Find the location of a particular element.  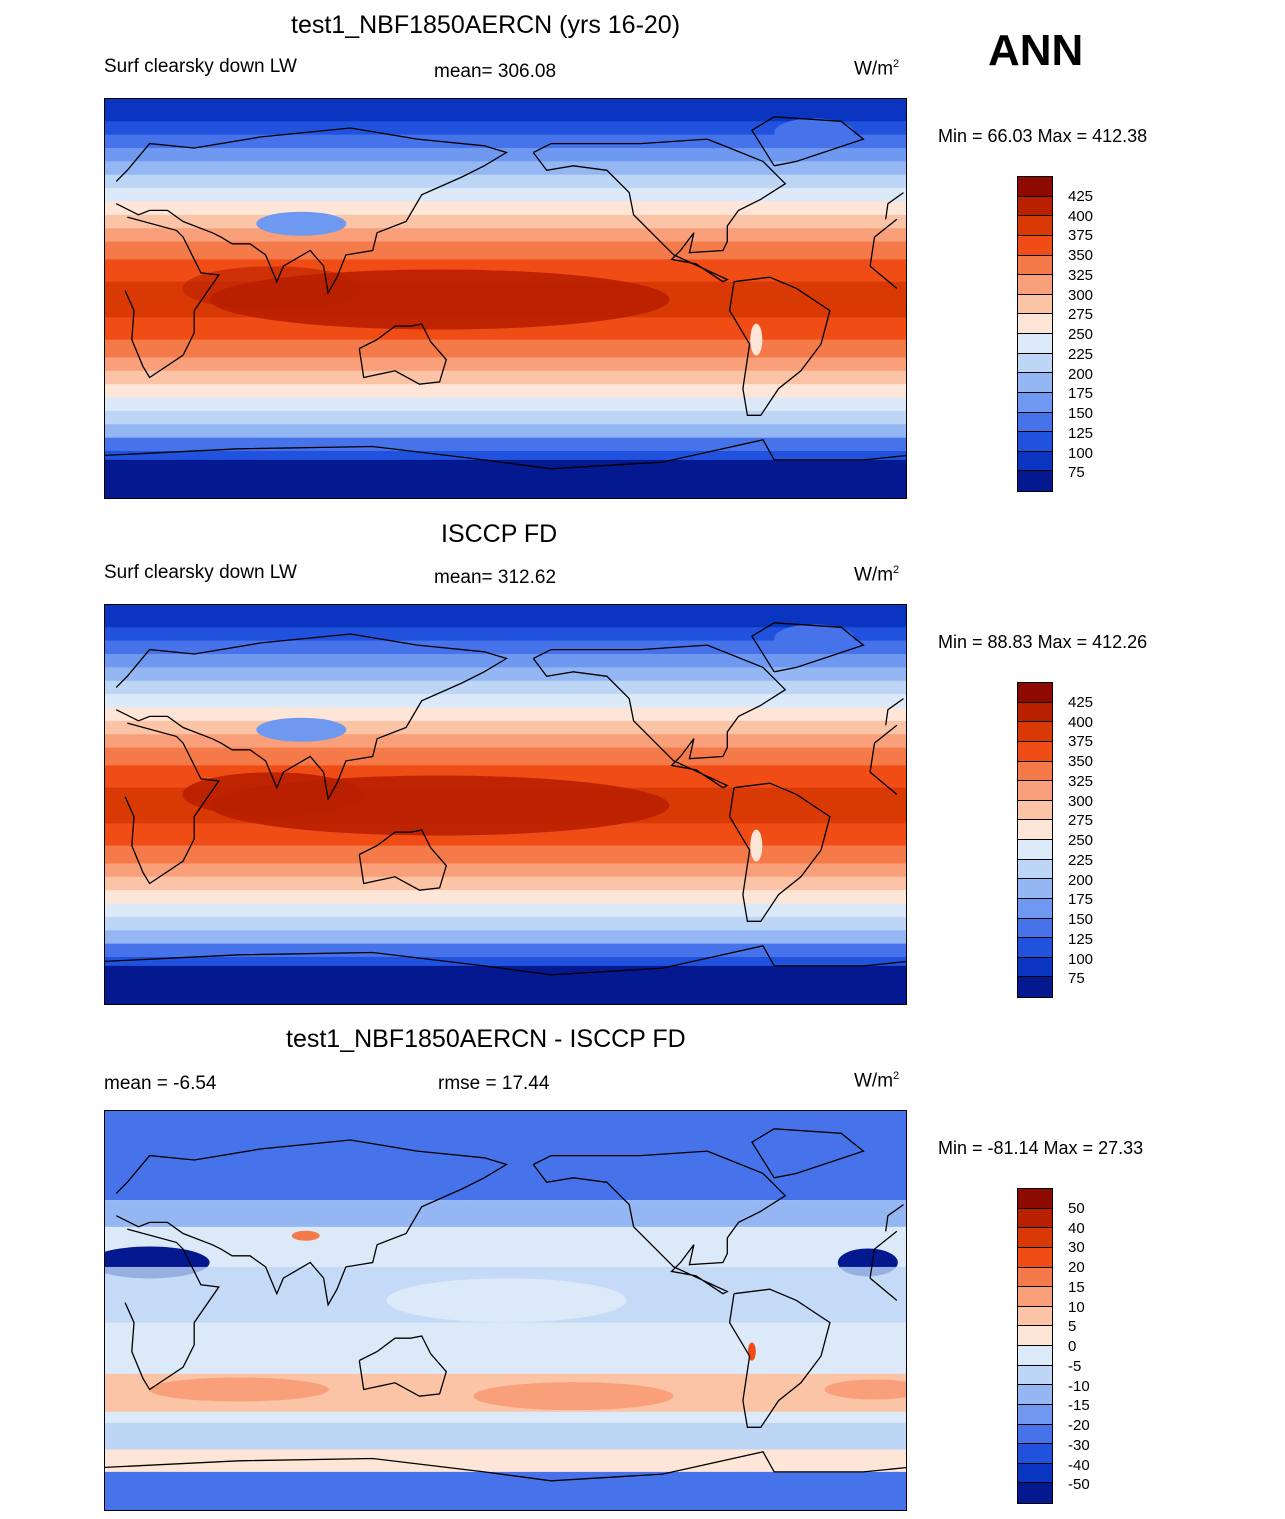

colorbar-tick-label: -40 is located at coordinates (1079, 1465).